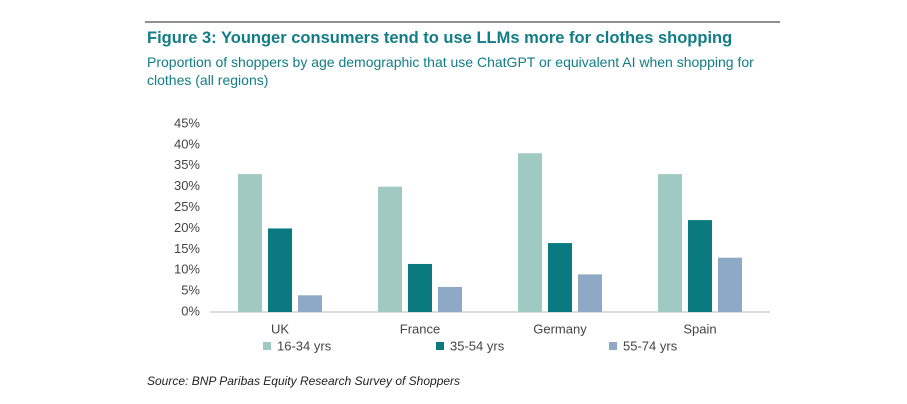 Image resolution: width=907 pixels, height=404 pixels. Describe the element at coordinates (187, 206) in the screenshot. I see `y-tick-label: 25%` at that location.